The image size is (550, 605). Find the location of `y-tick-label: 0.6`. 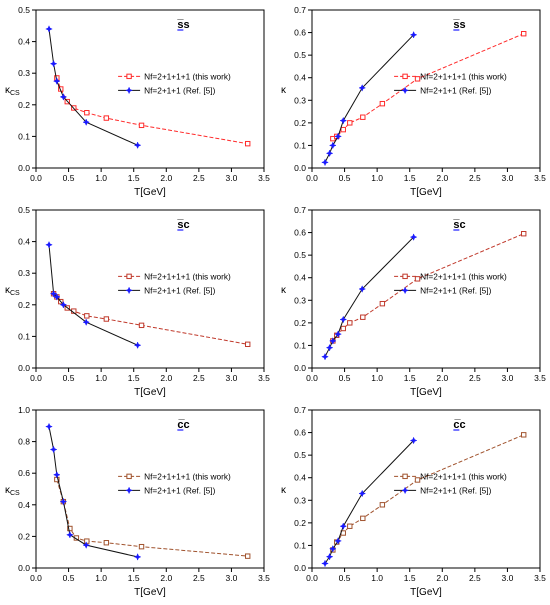

y-tick-label: 0.6 is located at coordinates (300, 433).